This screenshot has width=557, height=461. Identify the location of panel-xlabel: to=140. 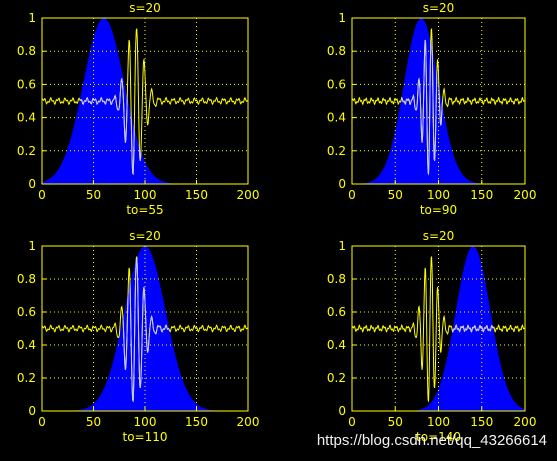
(438, 437).